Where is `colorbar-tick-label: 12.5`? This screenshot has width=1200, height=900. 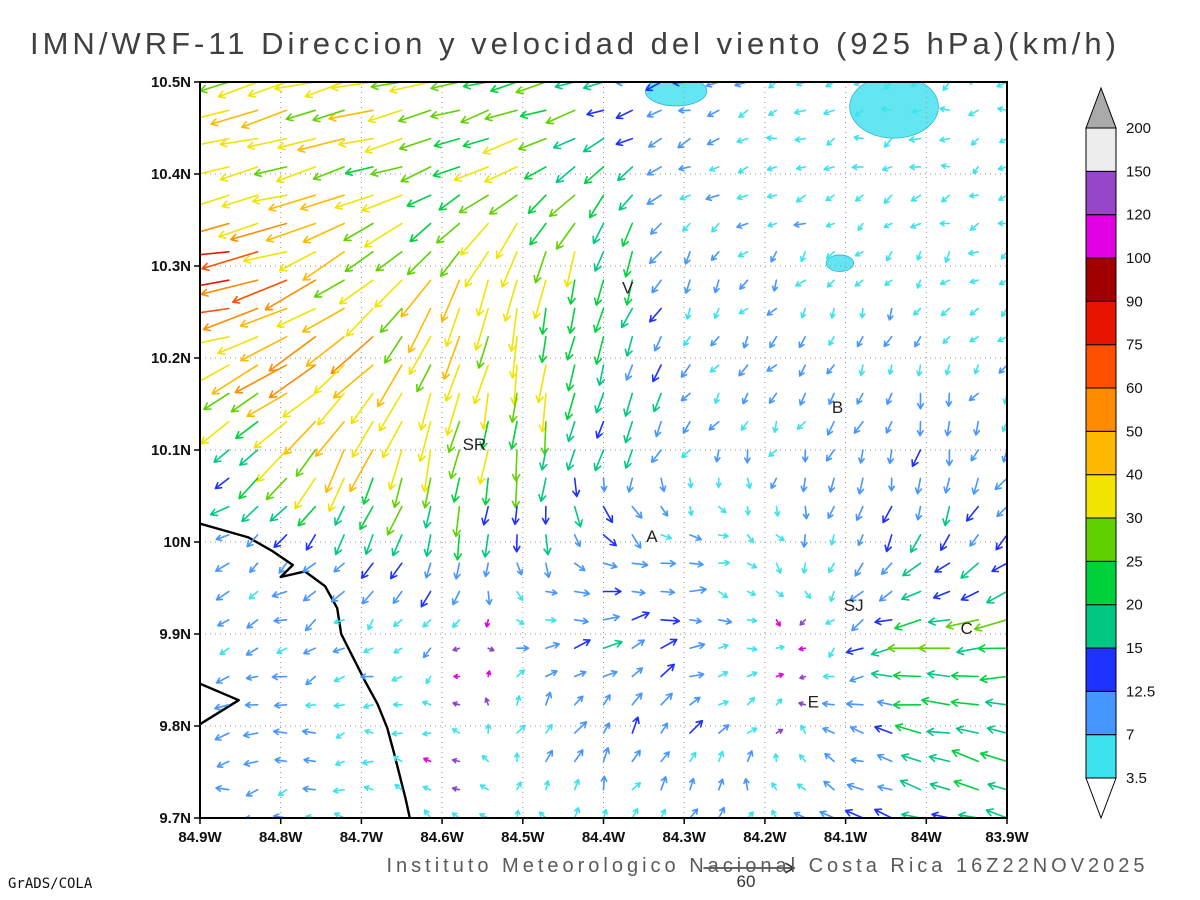
colorbar-tick-label: 12.5 is located at coordinates (1140, 691).